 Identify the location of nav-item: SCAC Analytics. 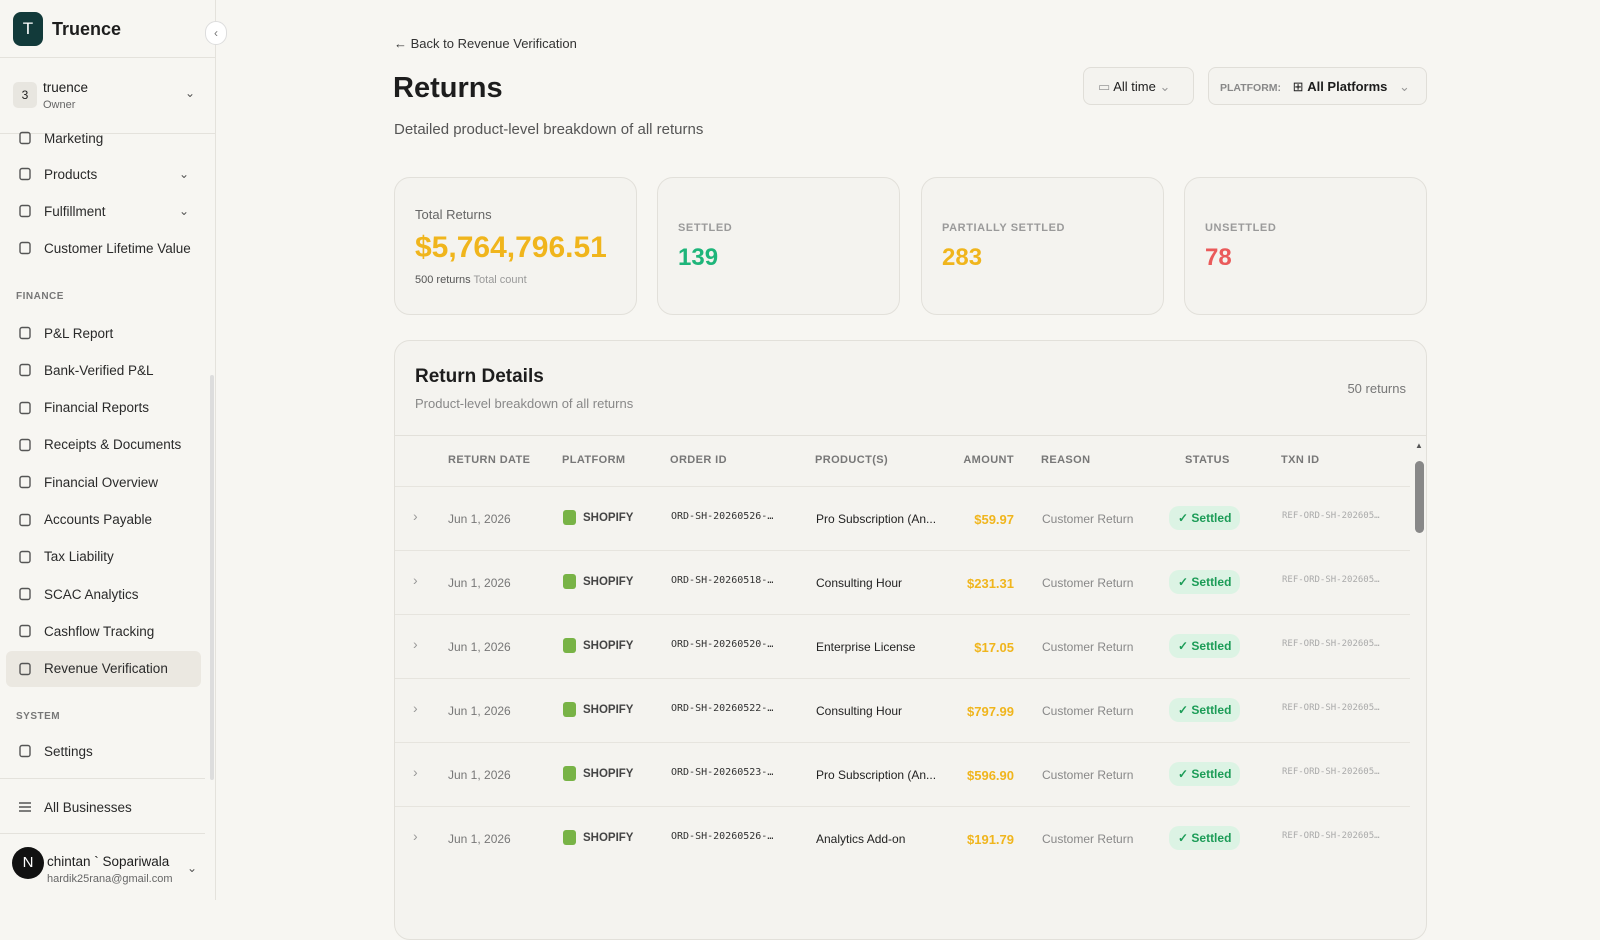
(103, 594).